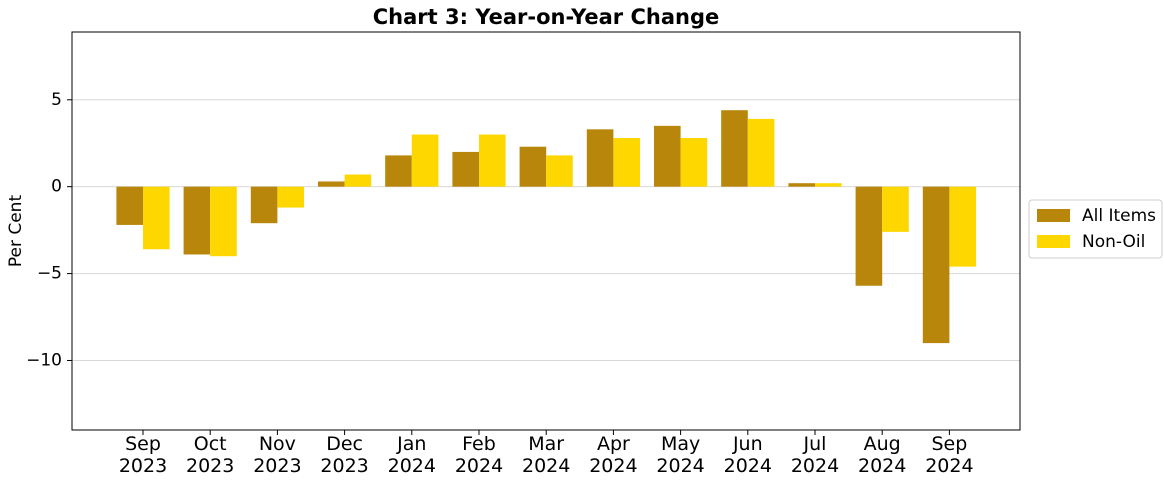 Image resolution: width=1164 pixels, height=481 pixels. What do you see at coordinates (546, 17) in the screenshot?
I see `chart-title: Chart 3: Year-on-Year Change` at bounding box center [546, 17].